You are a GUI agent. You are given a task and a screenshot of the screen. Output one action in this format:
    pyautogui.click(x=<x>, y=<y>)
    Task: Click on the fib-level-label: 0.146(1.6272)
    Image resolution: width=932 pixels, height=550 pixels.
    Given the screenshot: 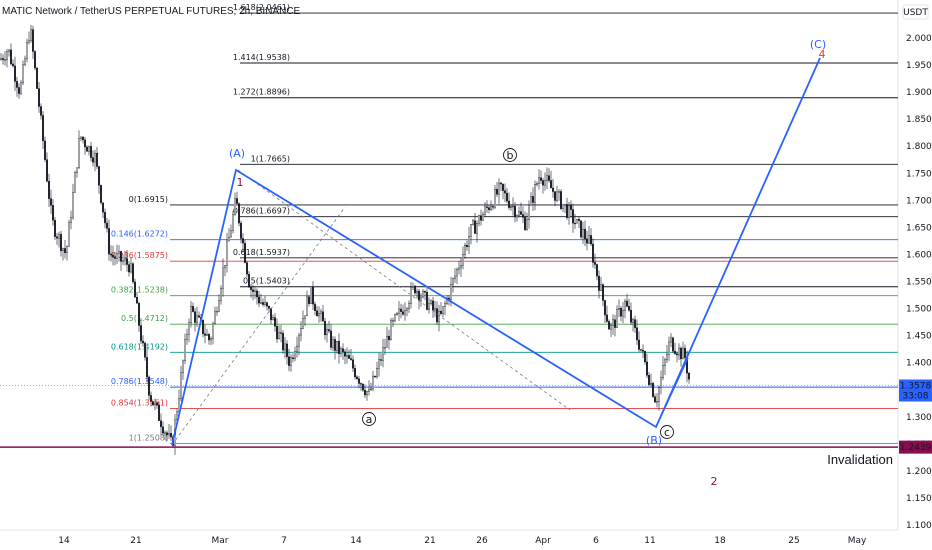 What is the action you would take?
    pyautogui.click(x=139, y=234)
    